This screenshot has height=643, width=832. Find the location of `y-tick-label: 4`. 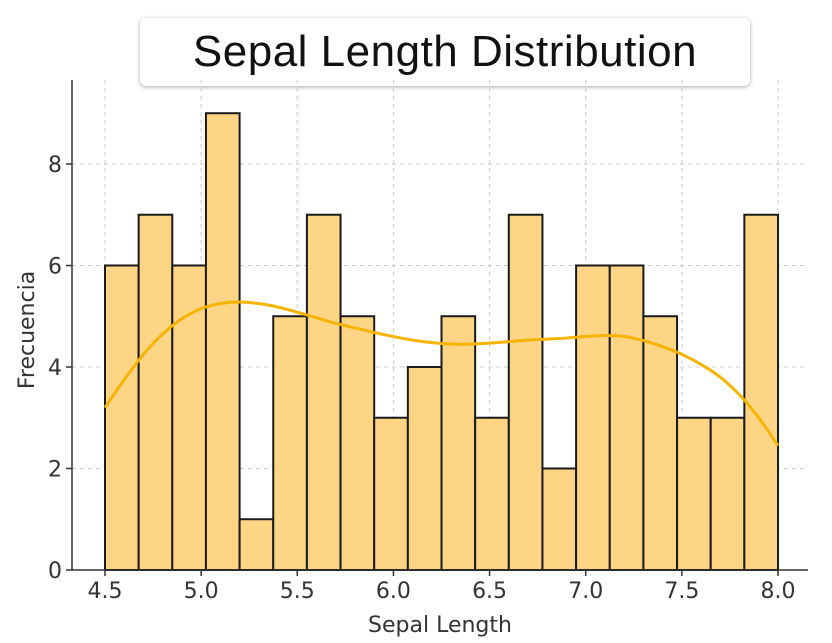

y-tick-label: 4 is located at coordinates (55, 368).